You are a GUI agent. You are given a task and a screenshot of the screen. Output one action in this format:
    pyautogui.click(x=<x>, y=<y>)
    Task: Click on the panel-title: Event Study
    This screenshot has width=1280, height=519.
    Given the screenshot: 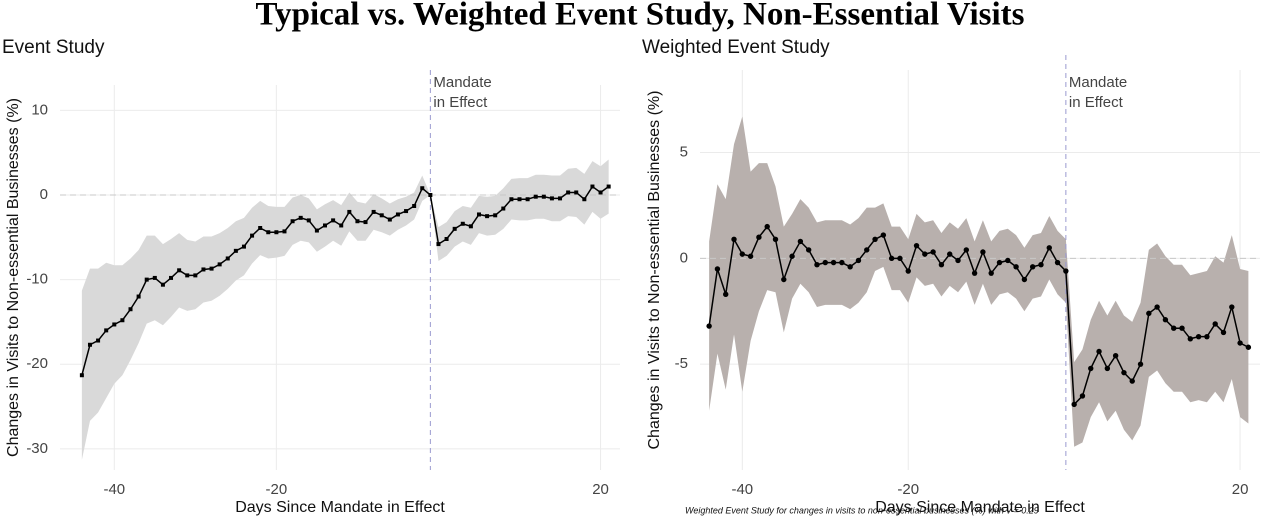 What is the action you would take?
    pyautogui.click(x=53, y=47)
    